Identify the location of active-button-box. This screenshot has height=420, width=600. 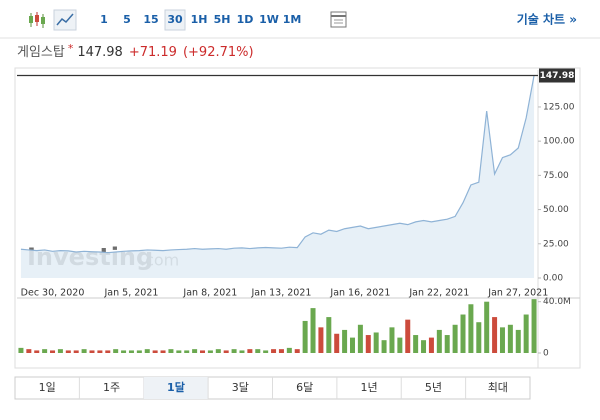
(175, 20).